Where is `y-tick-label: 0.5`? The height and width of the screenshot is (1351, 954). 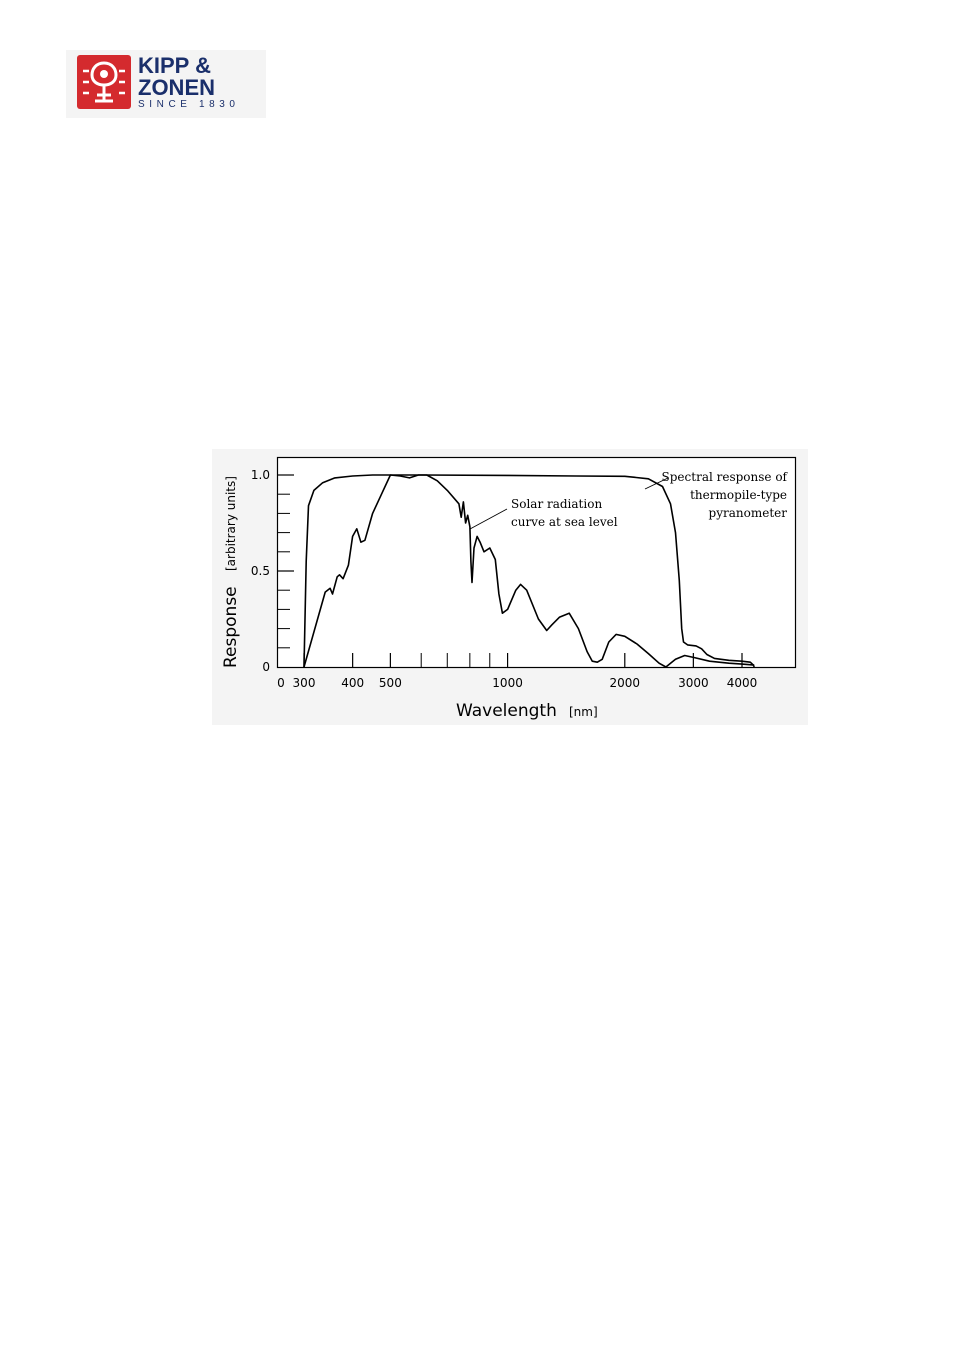
y-tick-label: 0.5 is located at coordinates (260, 571).